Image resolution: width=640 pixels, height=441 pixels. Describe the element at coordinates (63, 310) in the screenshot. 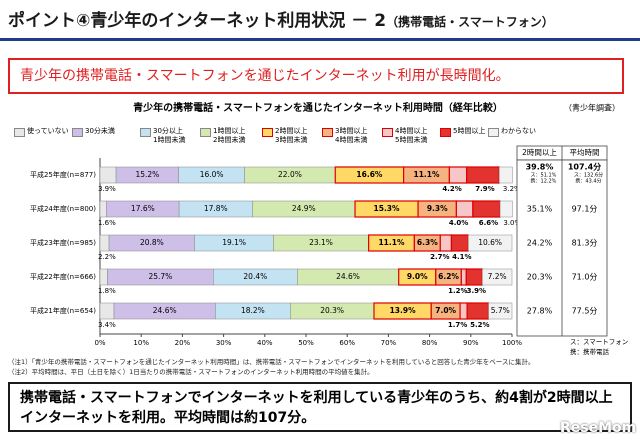

I see `y-tick-label: 平成21年度(n=654)` at that location.